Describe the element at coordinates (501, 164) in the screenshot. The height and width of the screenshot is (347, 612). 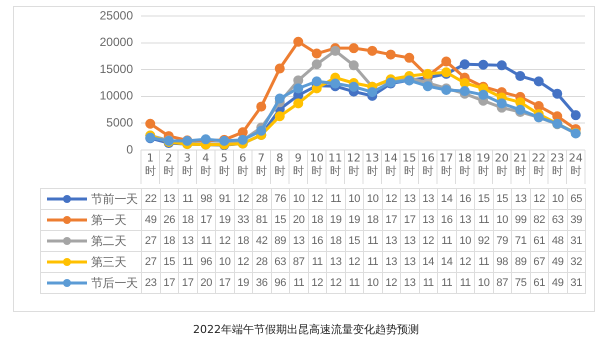
I see `x-tick-label: 20时` at that location.